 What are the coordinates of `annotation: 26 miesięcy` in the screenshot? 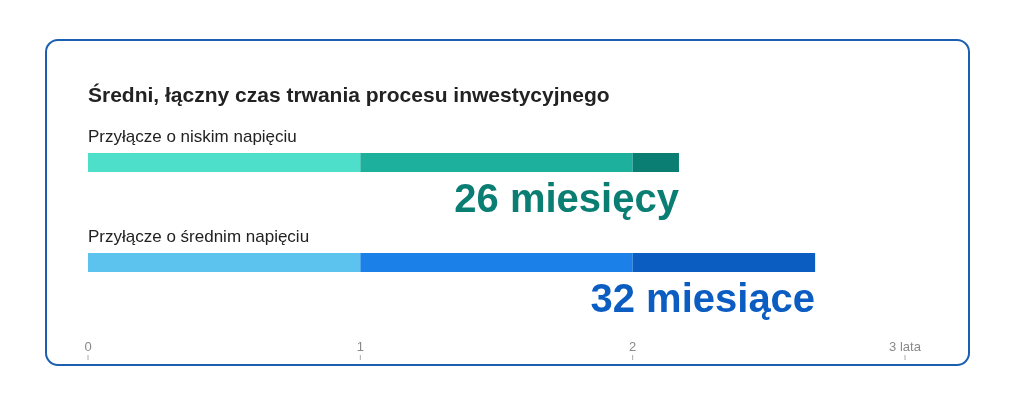 It's located at (567, 198).